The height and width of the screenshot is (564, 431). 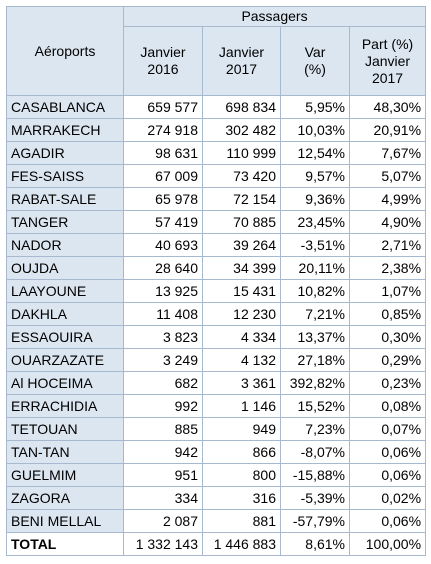 What do you see at coordinates (163, 130) in the screenshot?
I see `table-cell: 274 918` at bounding box center [163, 130].